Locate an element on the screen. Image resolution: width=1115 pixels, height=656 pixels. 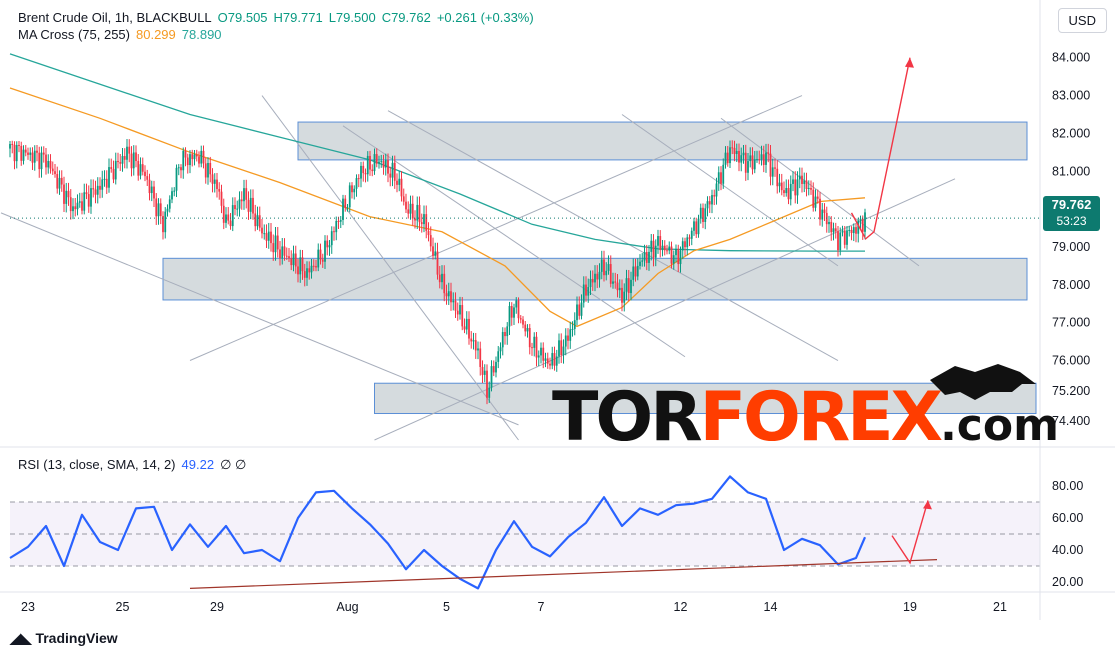
price-tick-label: 75.200 is located at coordinates (1071, 391).